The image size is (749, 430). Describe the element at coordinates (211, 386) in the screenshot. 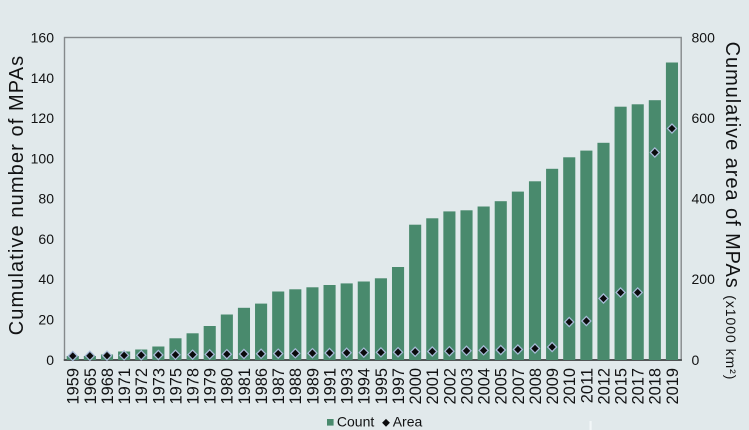

I see `svg-text: 1979` at that location.